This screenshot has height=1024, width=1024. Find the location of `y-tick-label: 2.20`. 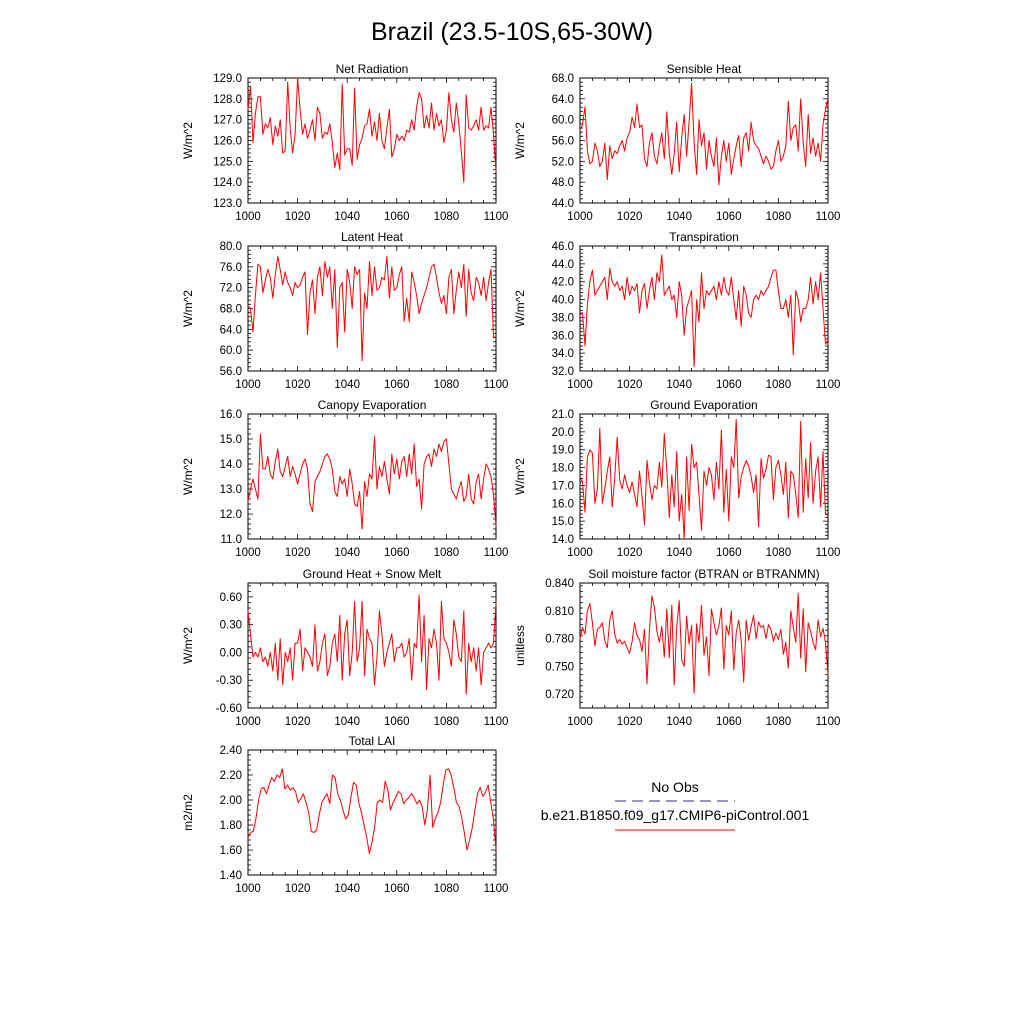

y-tick-label: 2.20 is located at coordinates (231, 776).